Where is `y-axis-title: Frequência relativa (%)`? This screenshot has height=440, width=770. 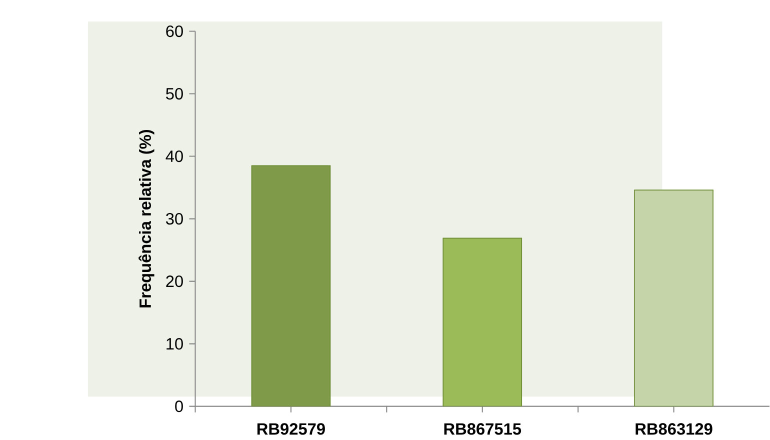
y-axis-title: Frequência relativa (%) is located at coordinates (146, 219).